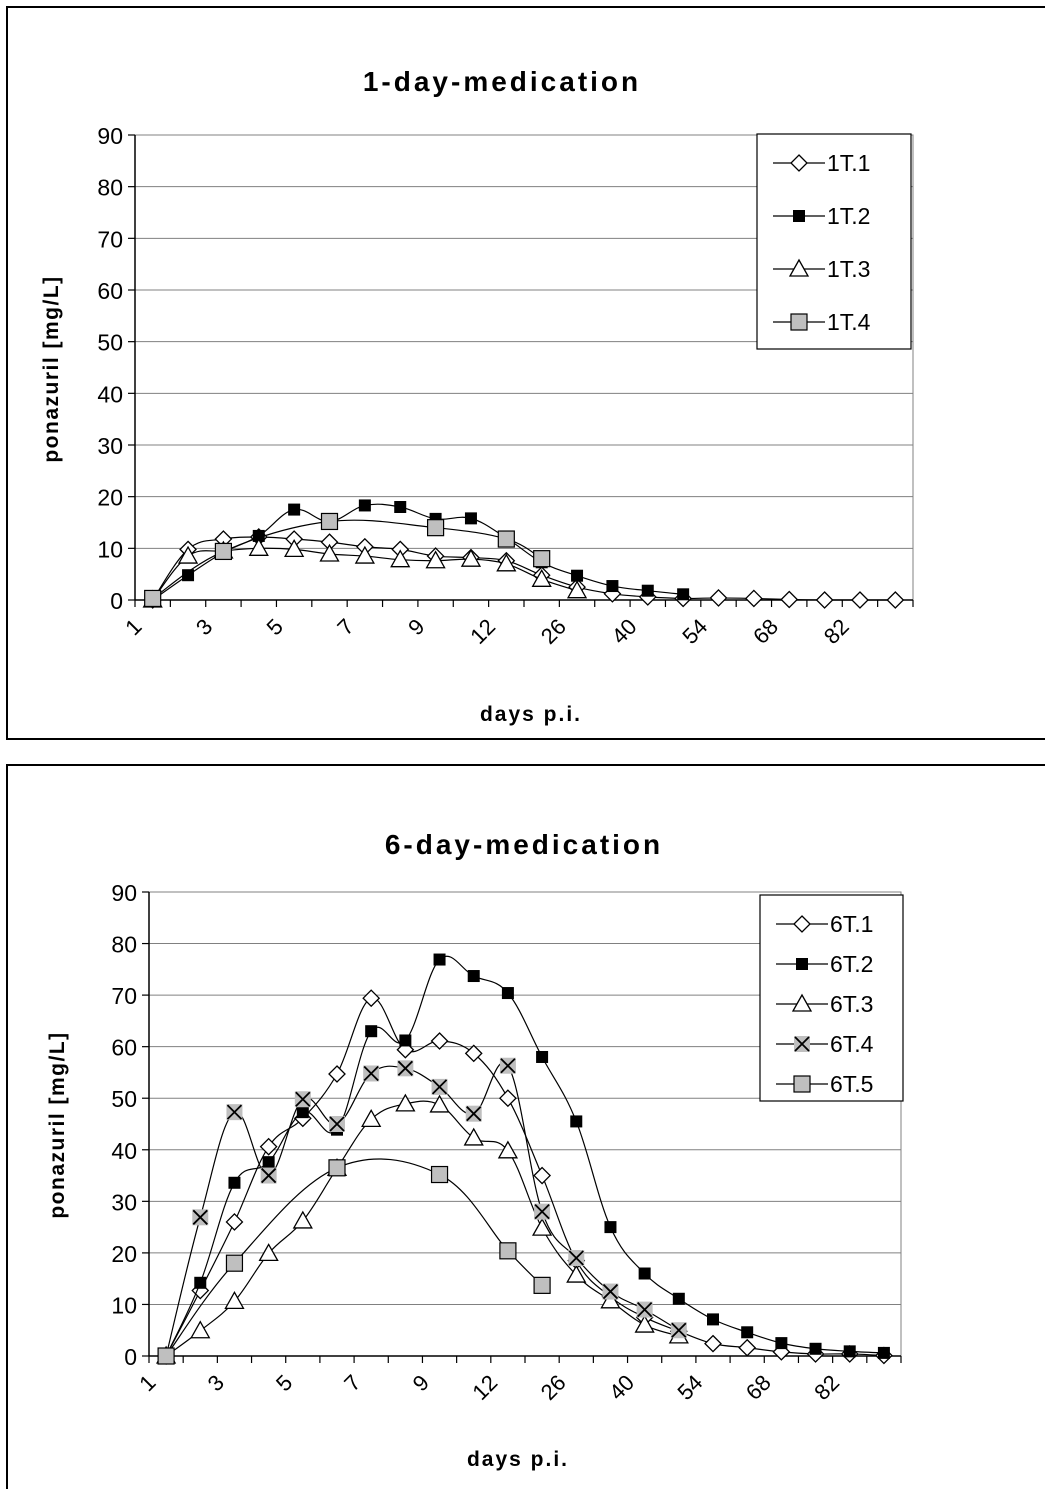 The width and height of the screenshot is (1045, 1491). What do you see at coordinates (524, 568) in the screenshot?
I see `series-line` at bounding box center [524, 568].